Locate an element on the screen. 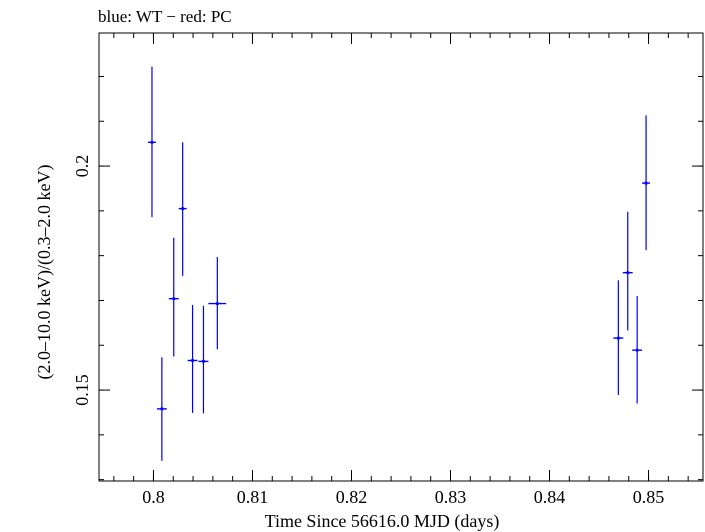  y-tick-labels: 0.15 0.2 is located at coordinates (82, 280).